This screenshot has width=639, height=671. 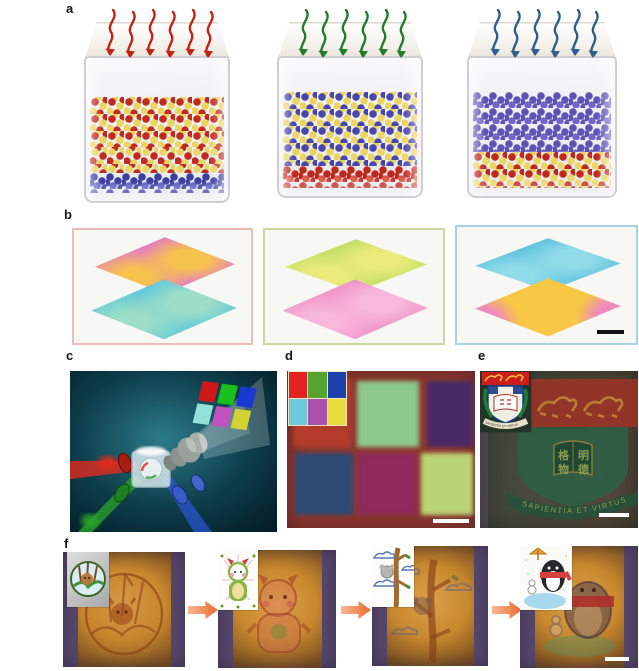 I want to click on crest-inset-drawing: SAPIENTIA ET VIRTUS, so click(x=505, y=401).